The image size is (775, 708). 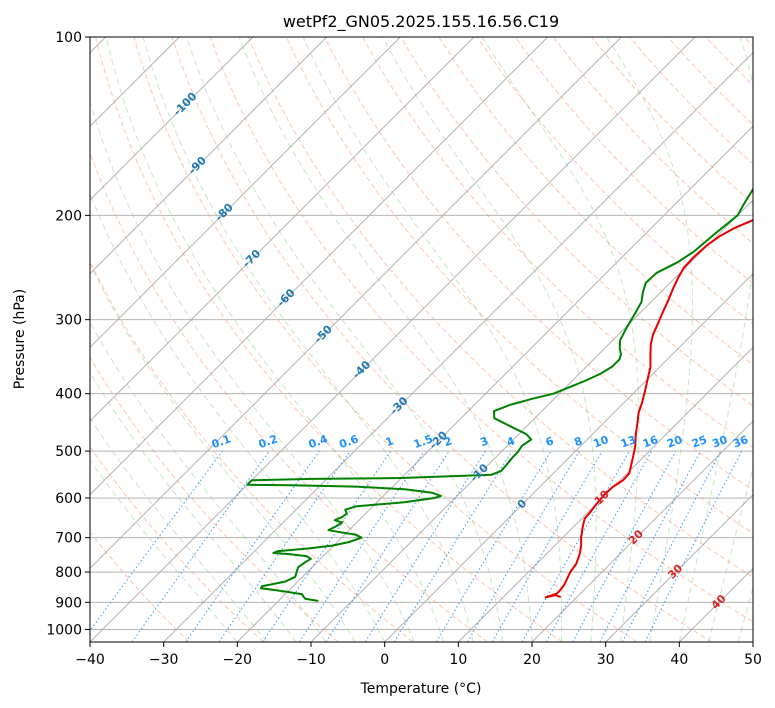 I want to click on x-tick-label: 20, so click(x=532, y=660).